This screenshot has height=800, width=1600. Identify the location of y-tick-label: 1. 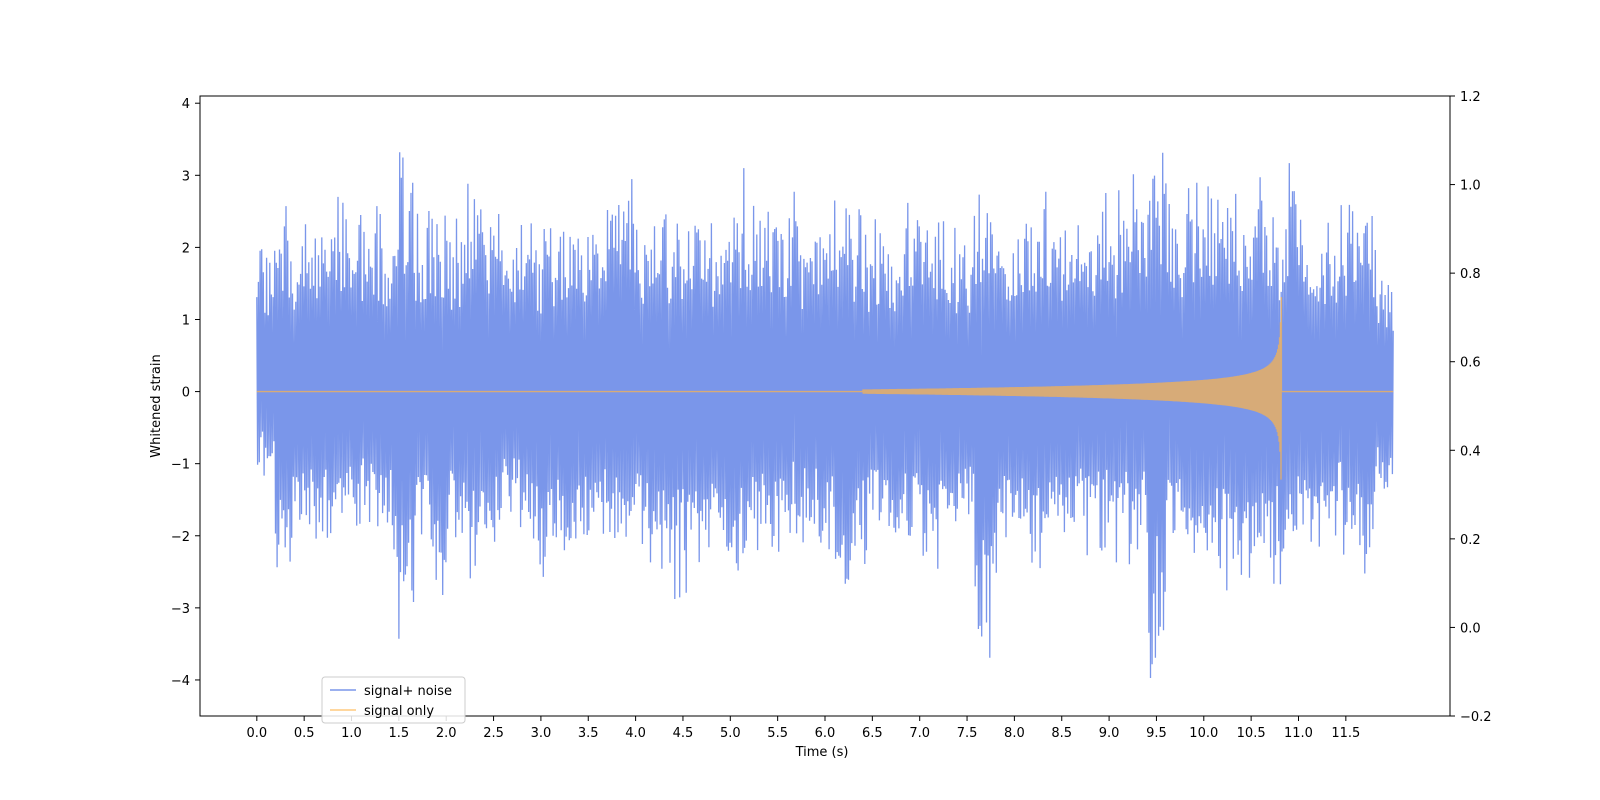
(186, 320).